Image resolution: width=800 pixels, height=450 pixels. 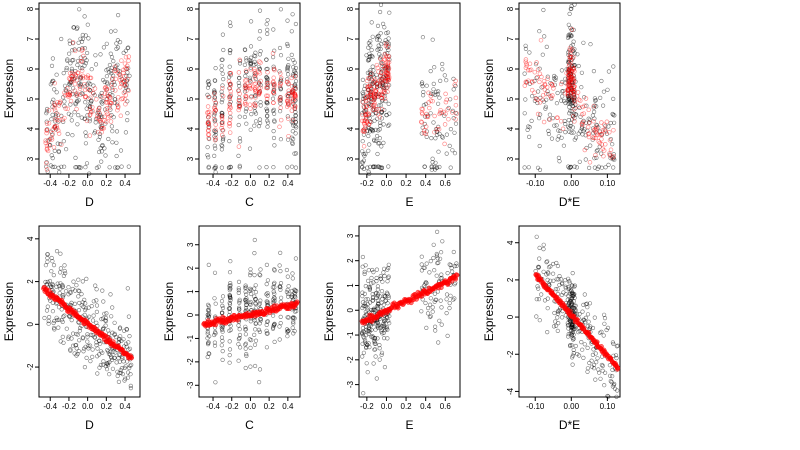 I want to click on x-tick-label: 0.0, so click(x=387, y=406).